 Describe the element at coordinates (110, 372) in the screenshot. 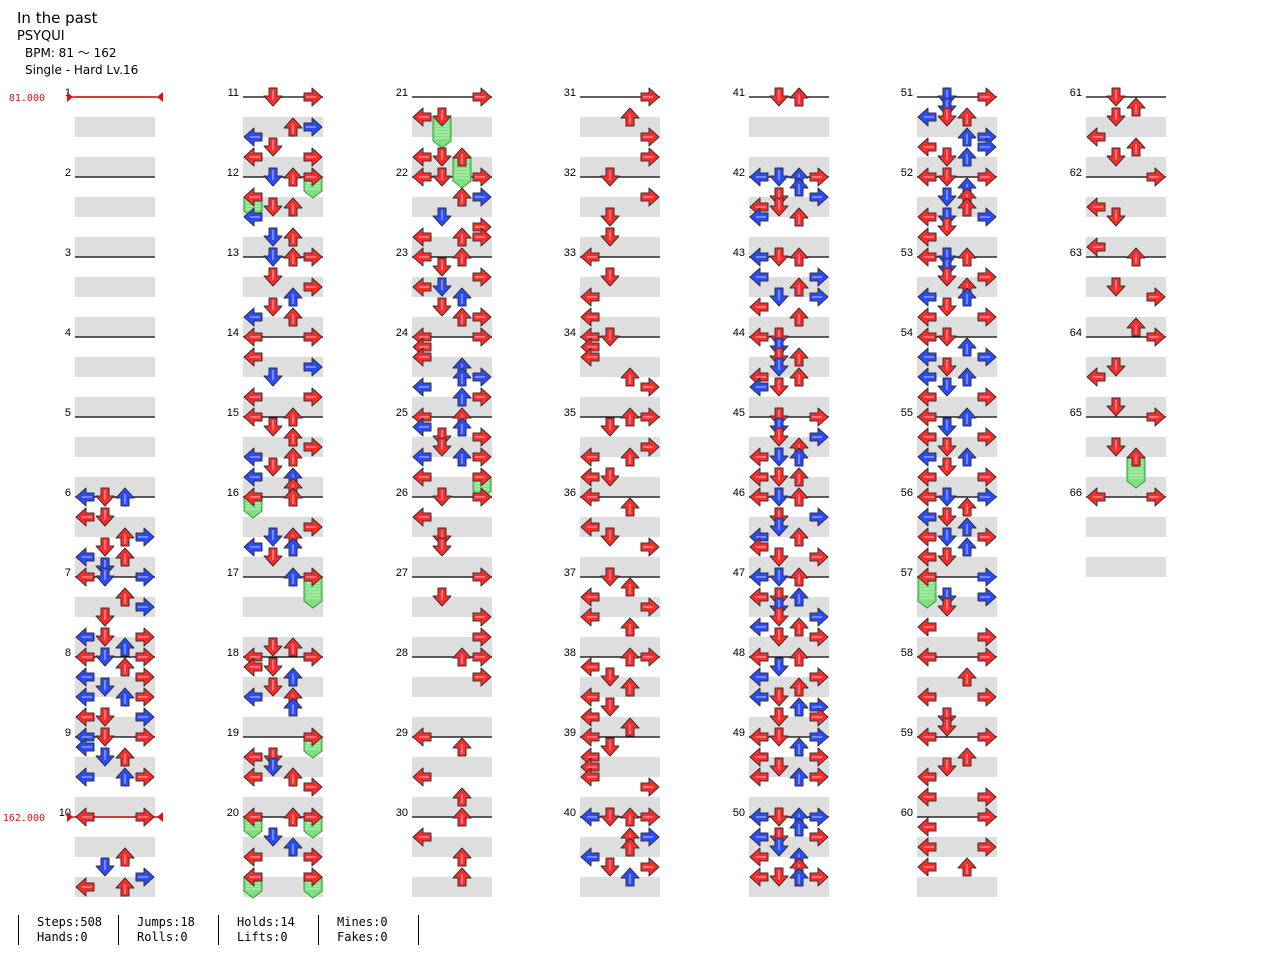

I see `measure-4: 4` at that location.